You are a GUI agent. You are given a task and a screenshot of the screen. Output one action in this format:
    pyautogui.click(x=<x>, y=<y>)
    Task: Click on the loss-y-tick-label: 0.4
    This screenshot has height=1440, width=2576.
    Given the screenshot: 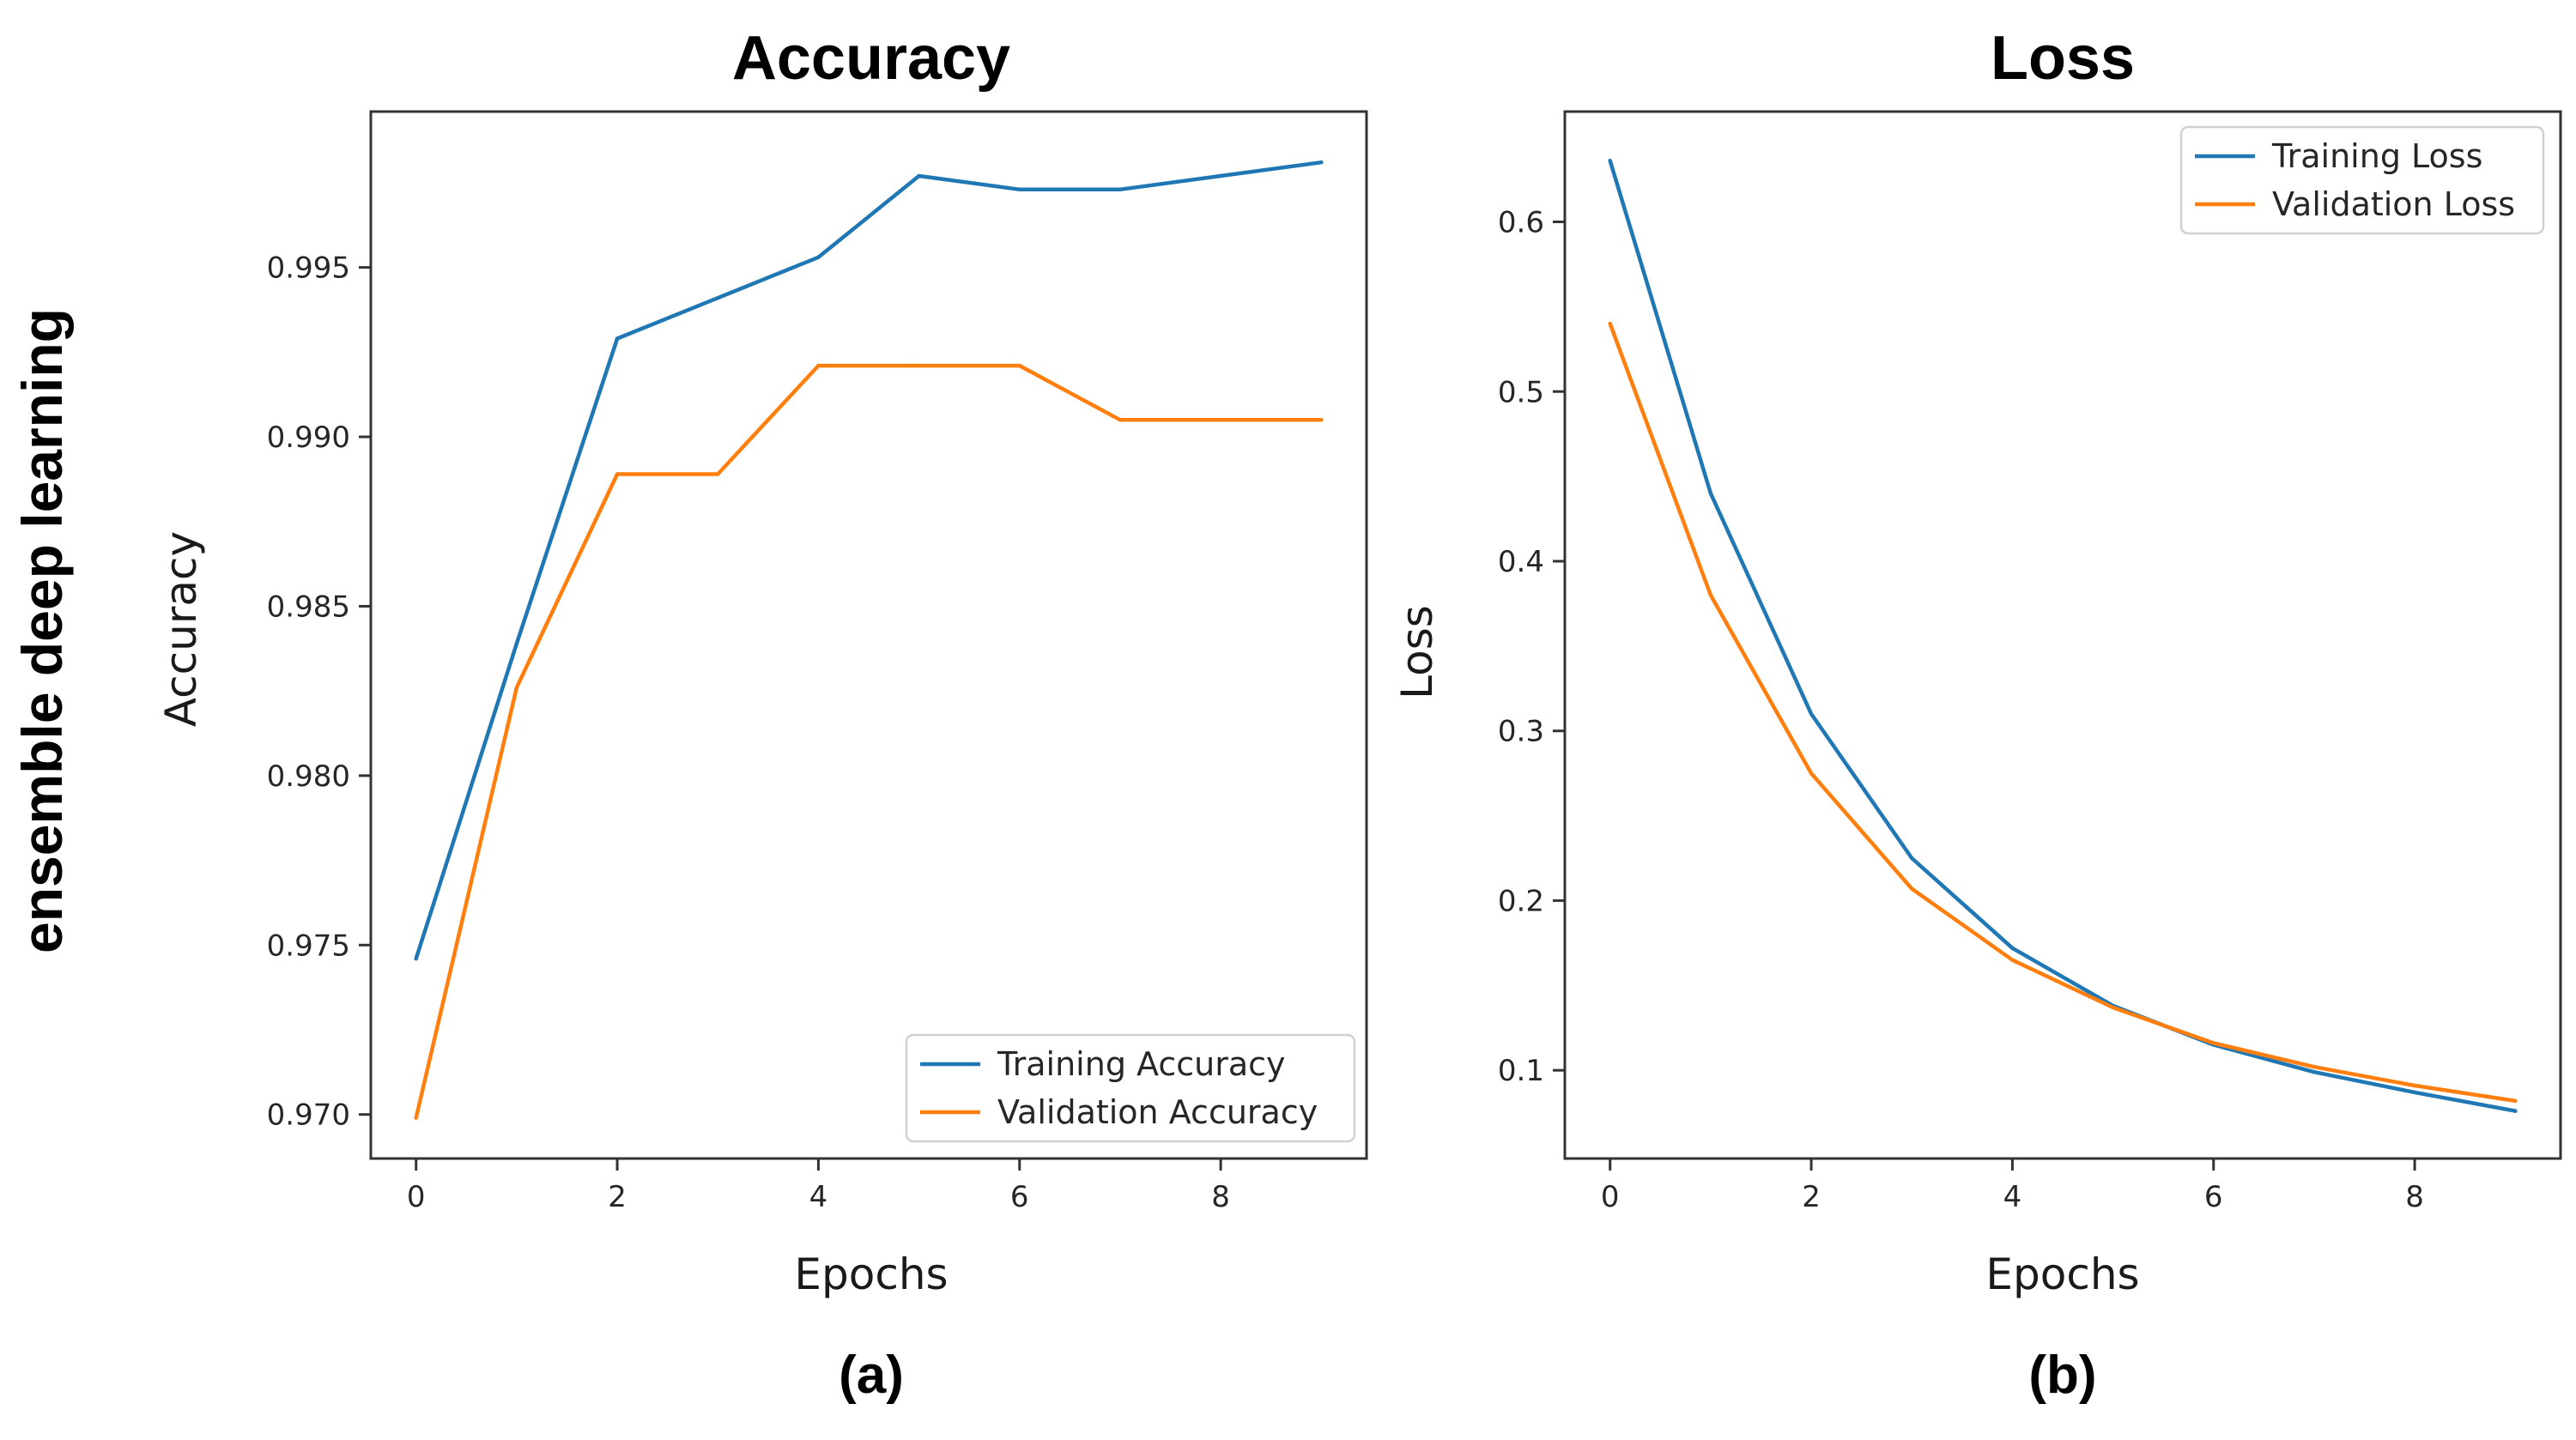 What is the action you would take?
    pyautogui.click(x=1521, y=562)
    